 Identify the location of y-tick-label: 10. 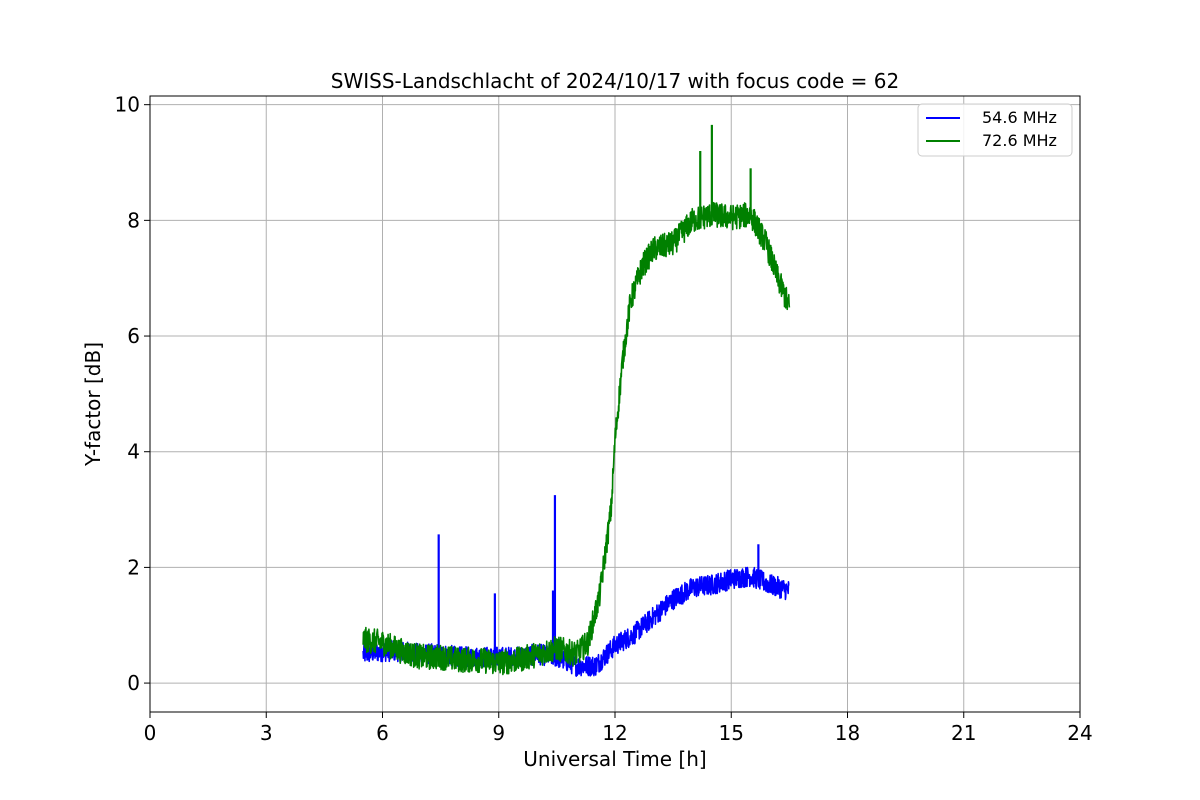
(127, 105).